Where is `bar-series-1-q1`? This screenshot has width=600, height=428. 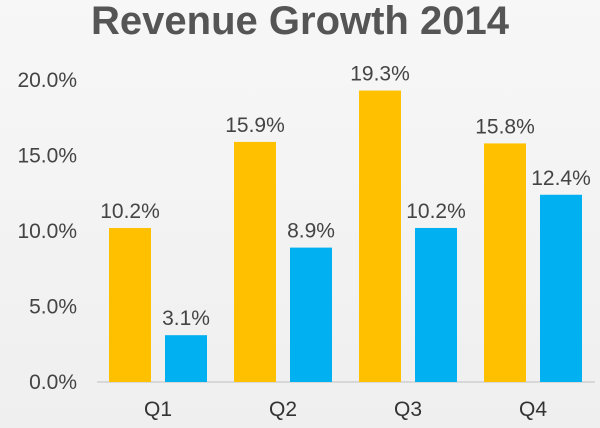
bar-series-1-q1 is located at coordinates (130, 304).